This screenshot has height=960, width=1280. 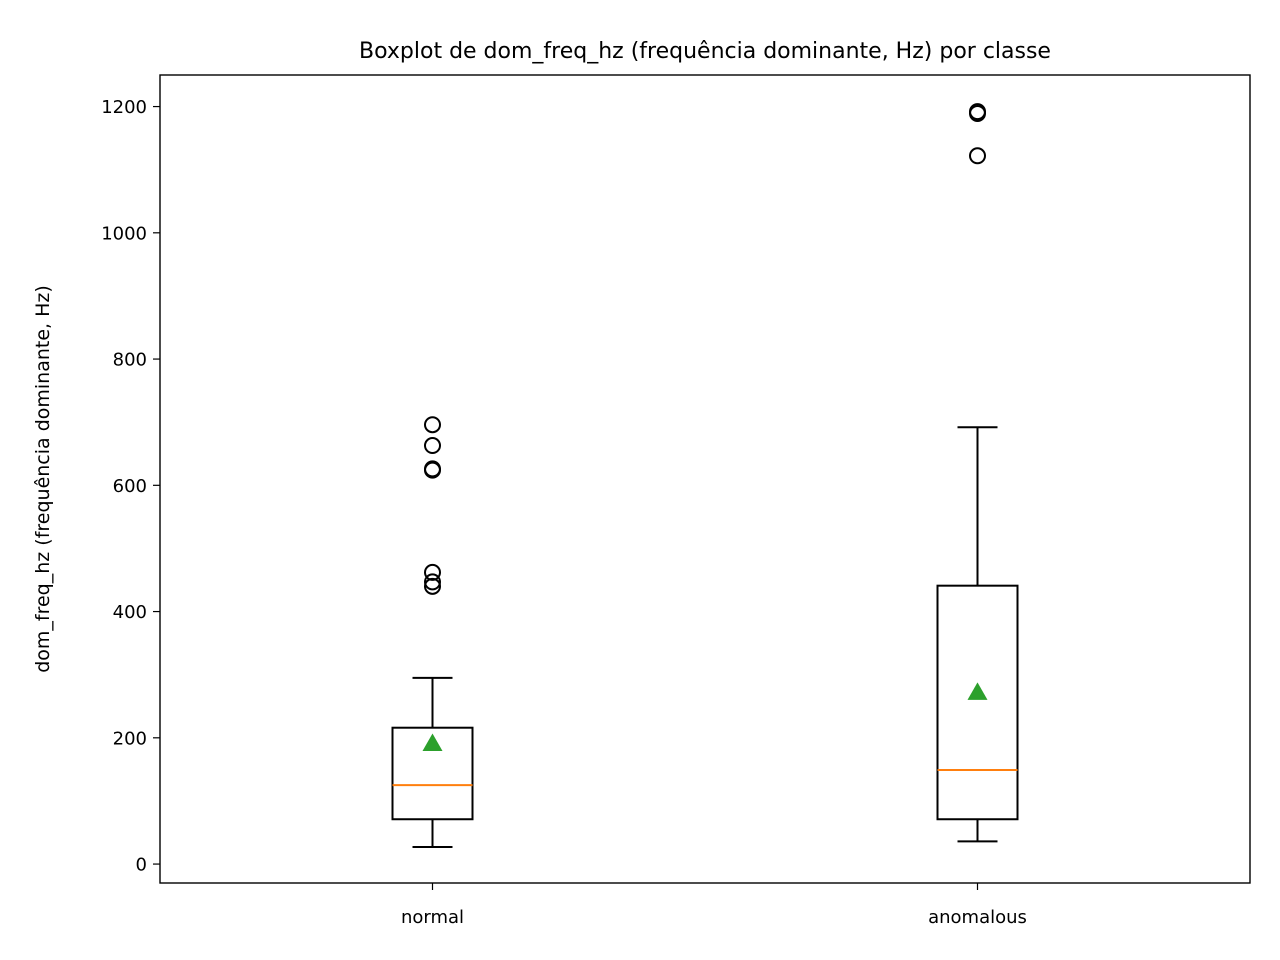 What do you see at coordinates (130, 738) in the screenshot?
I see `y-tick-label: 200` at bounding box center [130, 738].